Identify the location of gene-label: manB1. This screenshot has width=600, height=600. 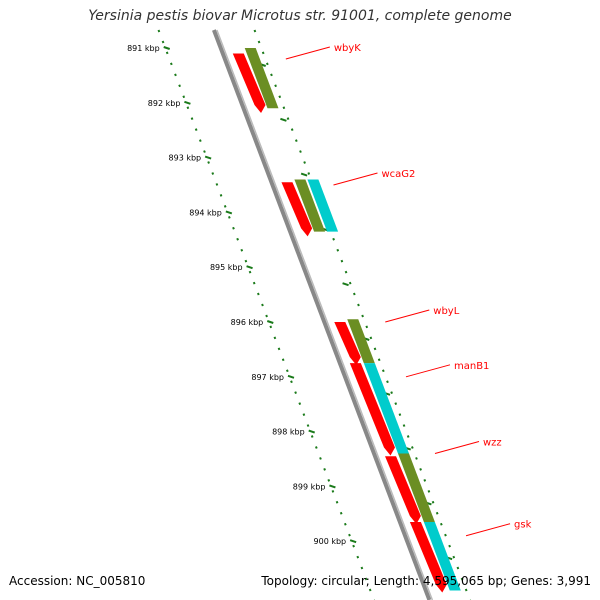
(471, 366).